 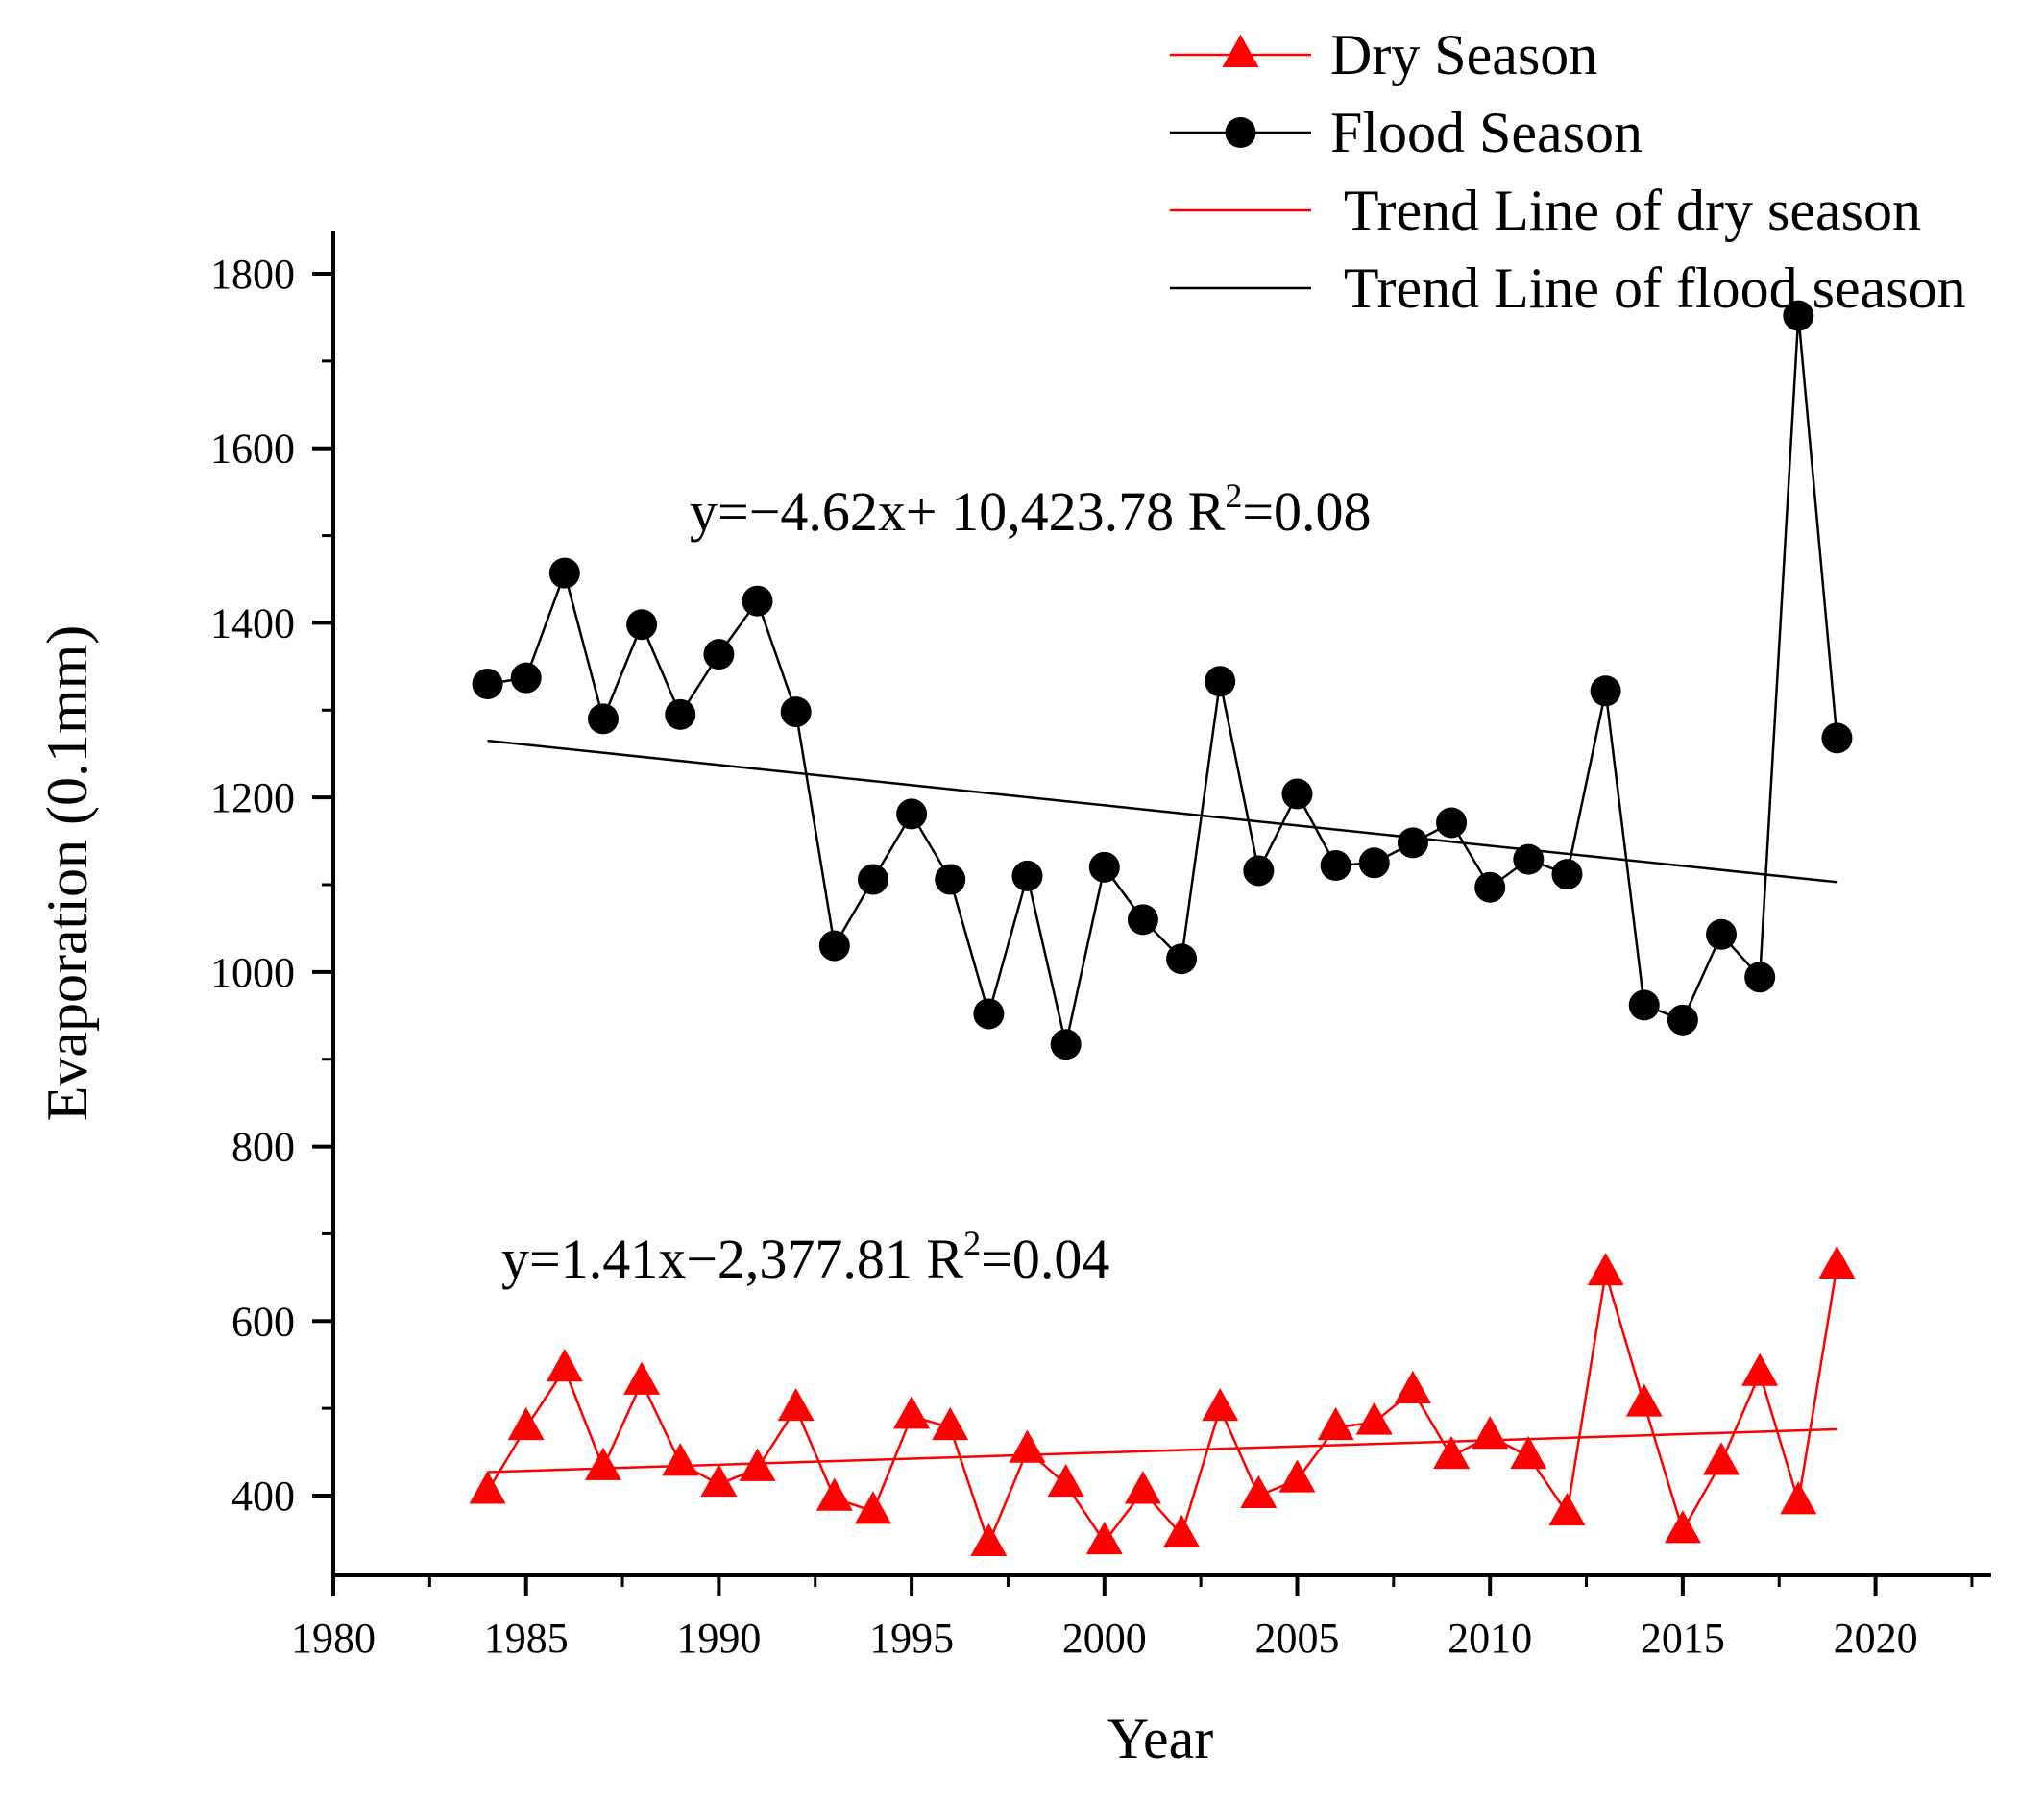 What do you see at coordinates (1683, 1638) in the screenshot?
I see `x-tick-label: 2015` at bounding box center [1683, 1638].